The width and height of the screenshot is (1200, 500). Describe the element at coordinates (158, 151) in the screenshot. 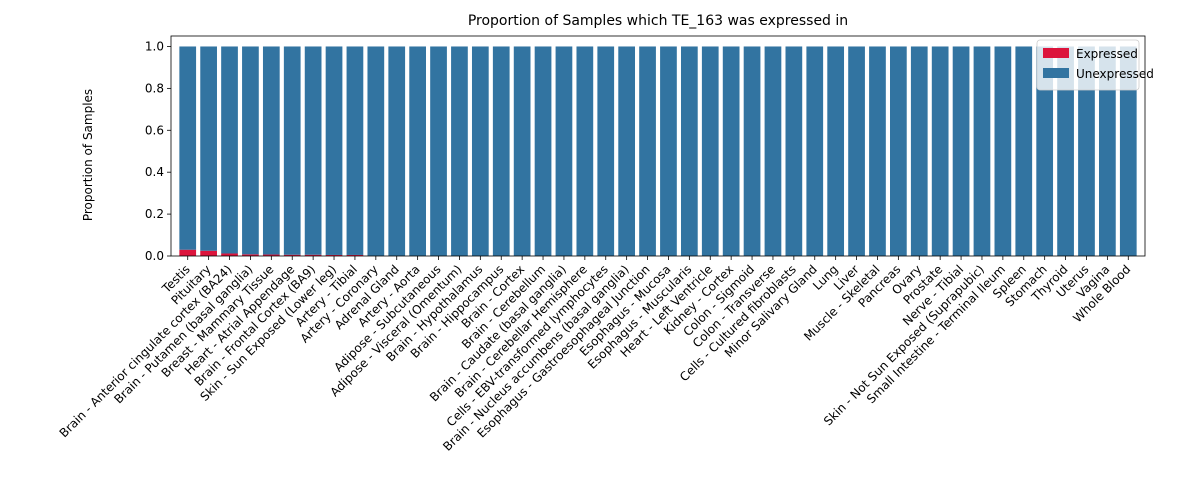

I see `y-axis: 0.0 0.2 0.4 0.6 0.8 1.0` at that location.